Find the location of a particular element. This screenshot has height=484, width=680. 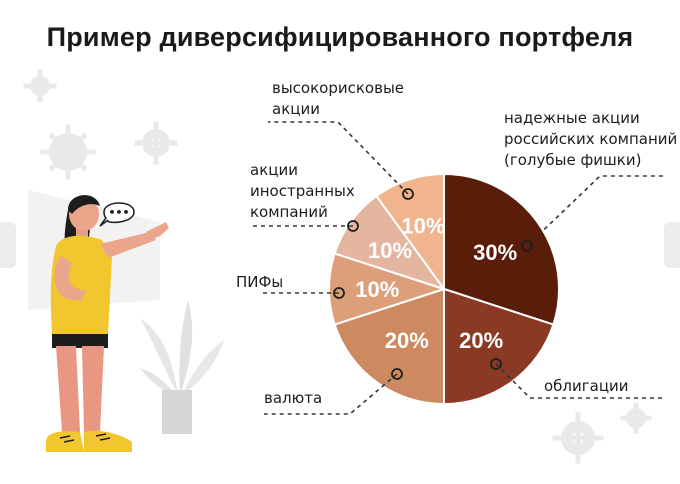

label-foreign-stocks: акции иностранных компаний is located at coordinates (302, 191).